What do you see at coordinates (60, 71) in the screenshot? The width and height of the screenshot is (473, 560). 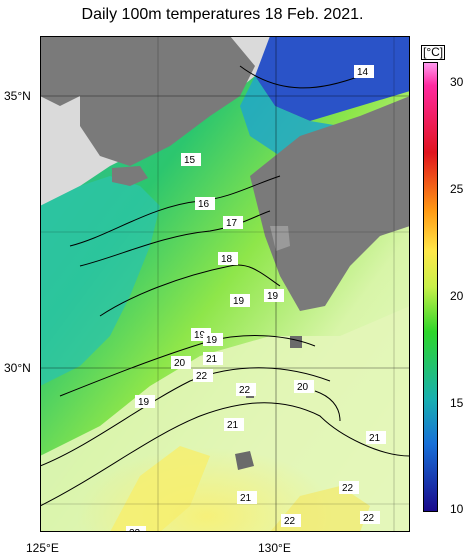 I see `china-coast` at bounding box center [60, 71].